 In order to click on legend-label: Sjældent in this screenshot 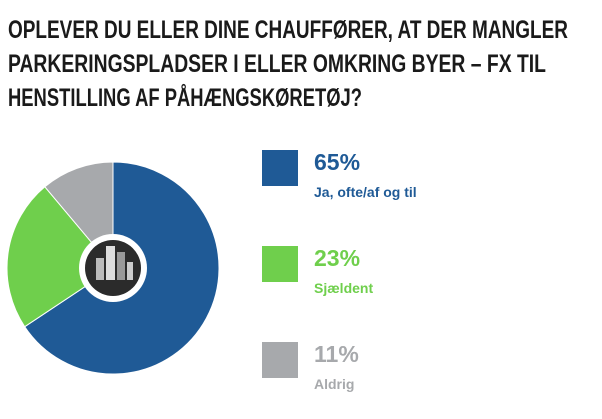, I will do `click(343, 288)`.